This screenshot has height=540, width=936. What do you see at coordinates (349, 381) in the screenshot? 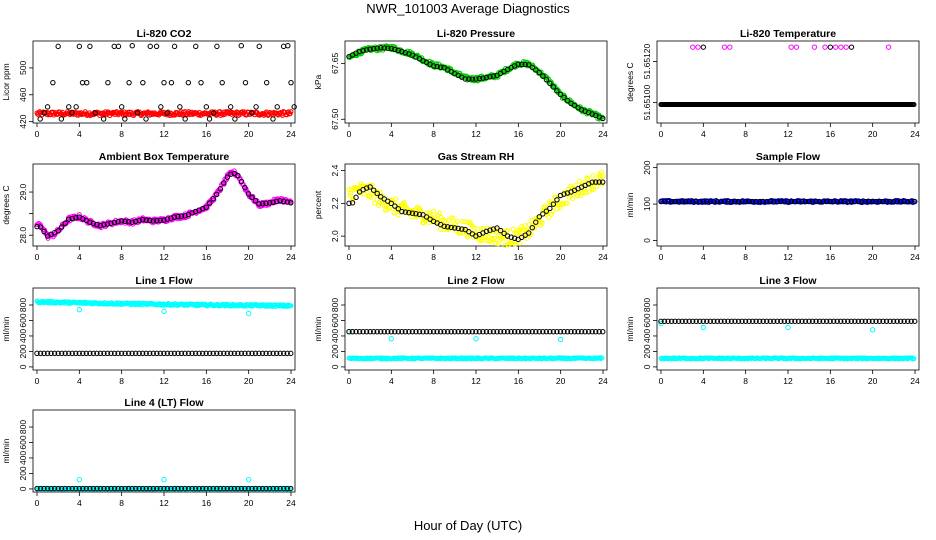
I see `x-tick-label: 0` at bounding box center [349, 381].